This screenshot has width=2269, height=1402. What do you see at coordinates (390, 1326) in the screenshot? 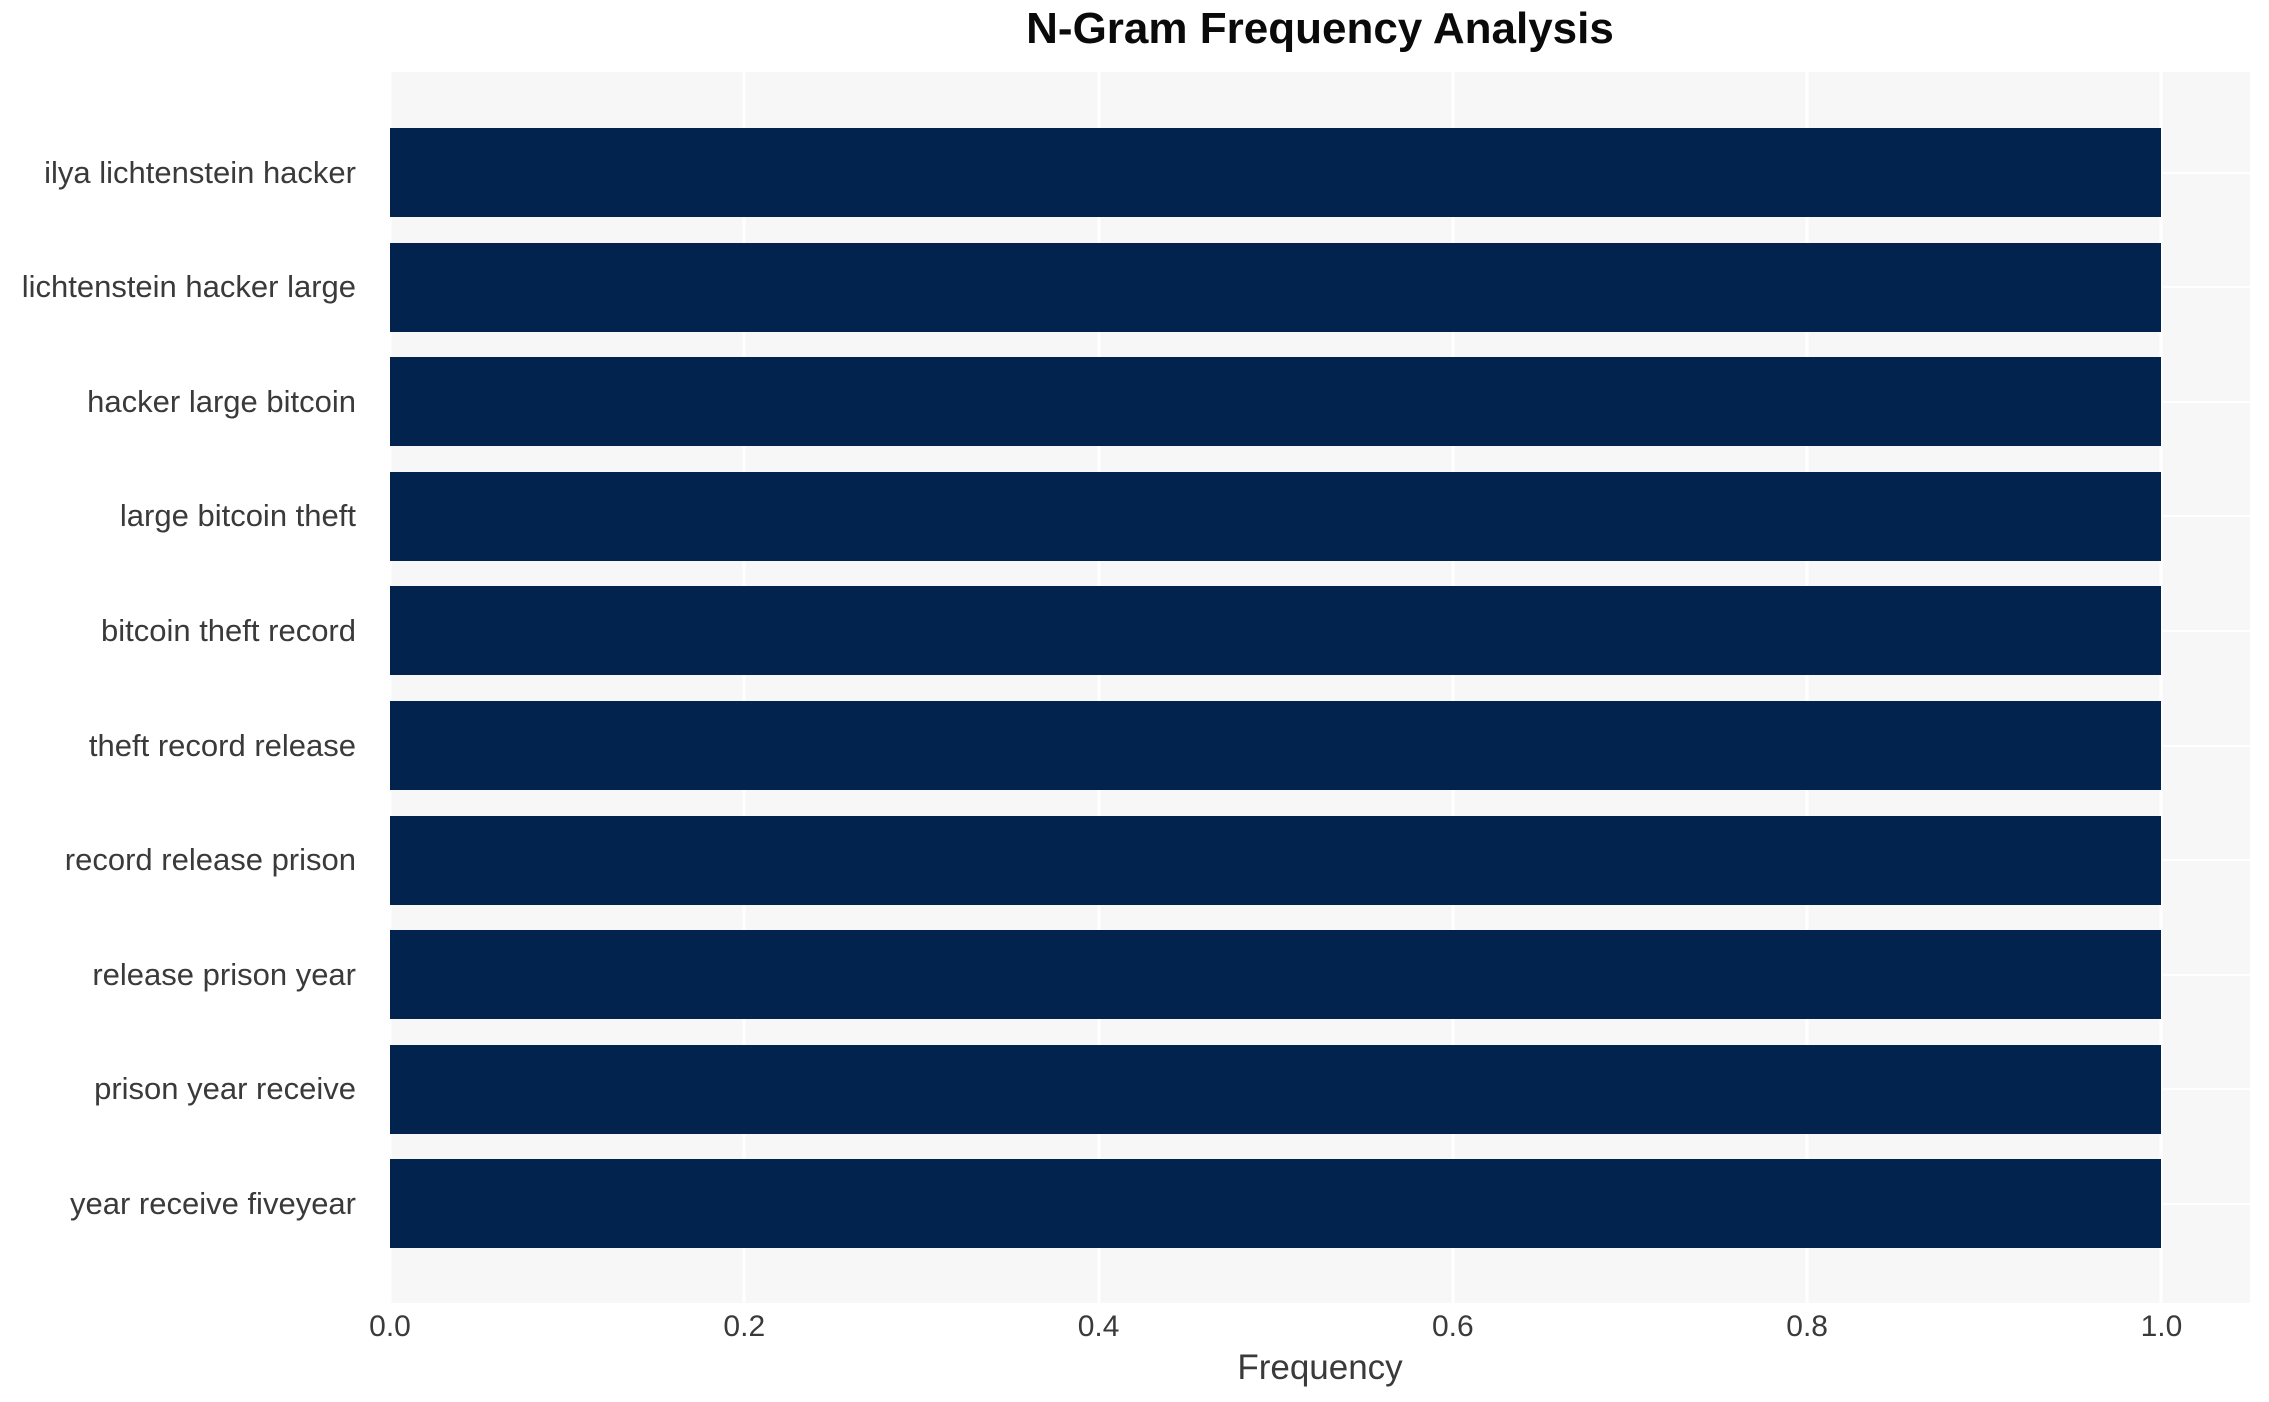
I see `x-tick-label: 0.0` at bounding box center [390, 1326].